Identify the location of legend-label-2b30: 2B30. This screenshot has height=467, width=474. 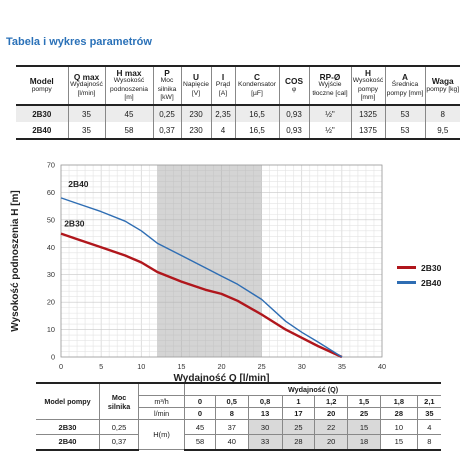
(431, 267).